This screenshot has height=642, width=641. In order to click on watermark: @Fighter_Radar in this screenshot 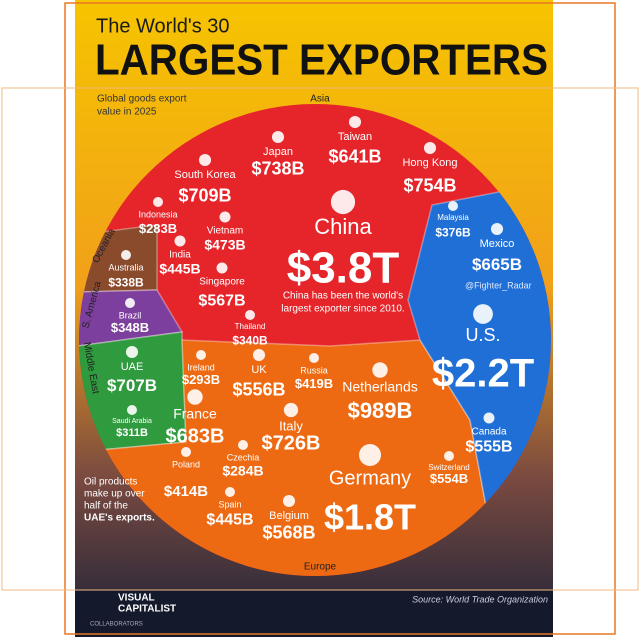, I will do `click(498, 285)`.